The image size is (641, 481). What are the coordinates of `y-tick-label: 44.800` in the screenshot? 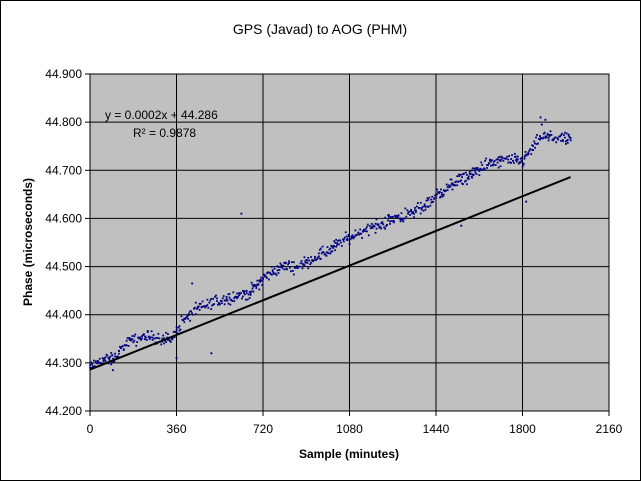 It's located at (63, 122).